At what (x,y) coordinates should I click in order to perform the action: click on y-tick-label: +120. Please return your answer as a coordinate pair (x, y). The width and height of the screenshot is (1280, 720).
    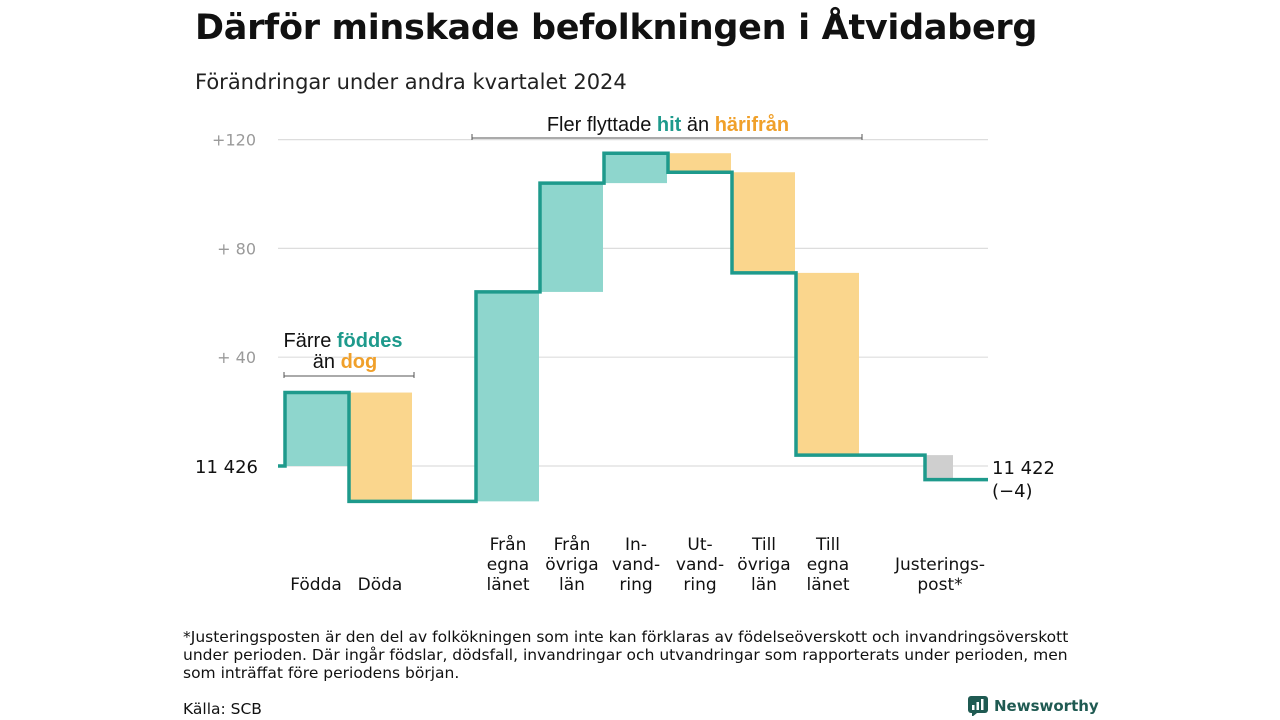
    Looking at the image, I should click on (234, 140).